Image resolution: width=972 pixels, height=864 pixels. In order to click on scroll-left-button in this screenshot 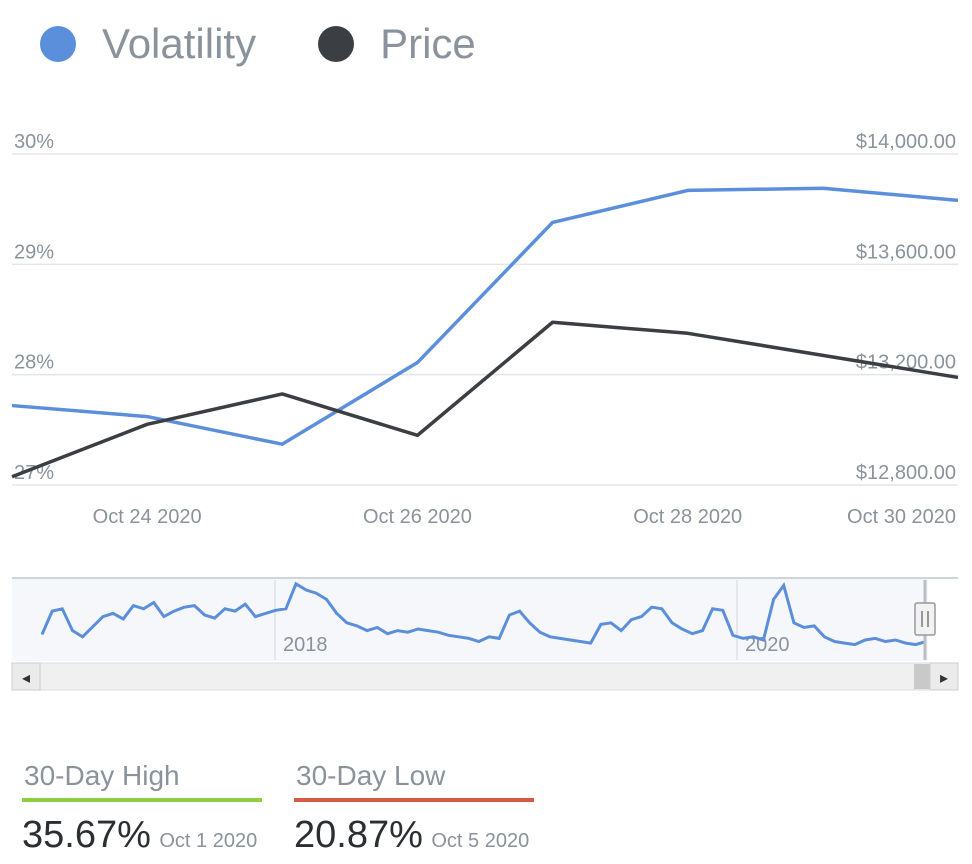, I will do `click(26, 676)`.